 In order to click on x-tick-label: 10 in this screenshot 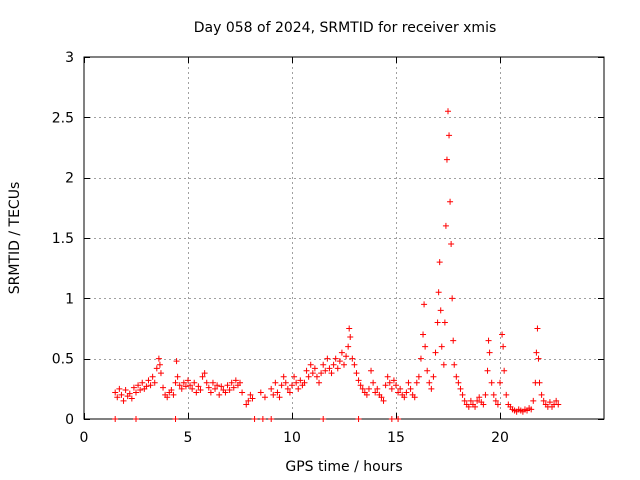, I will do `click(292, 438)`.